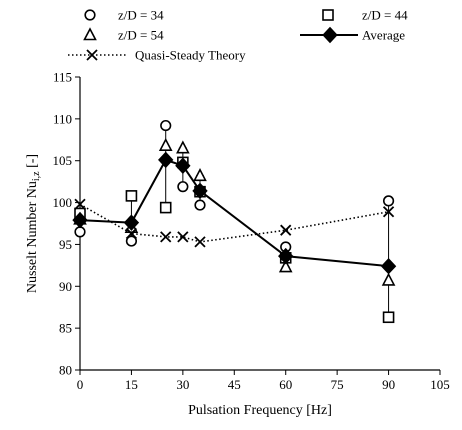  I want to click on x-tick-label: 30, so click(182, 384).